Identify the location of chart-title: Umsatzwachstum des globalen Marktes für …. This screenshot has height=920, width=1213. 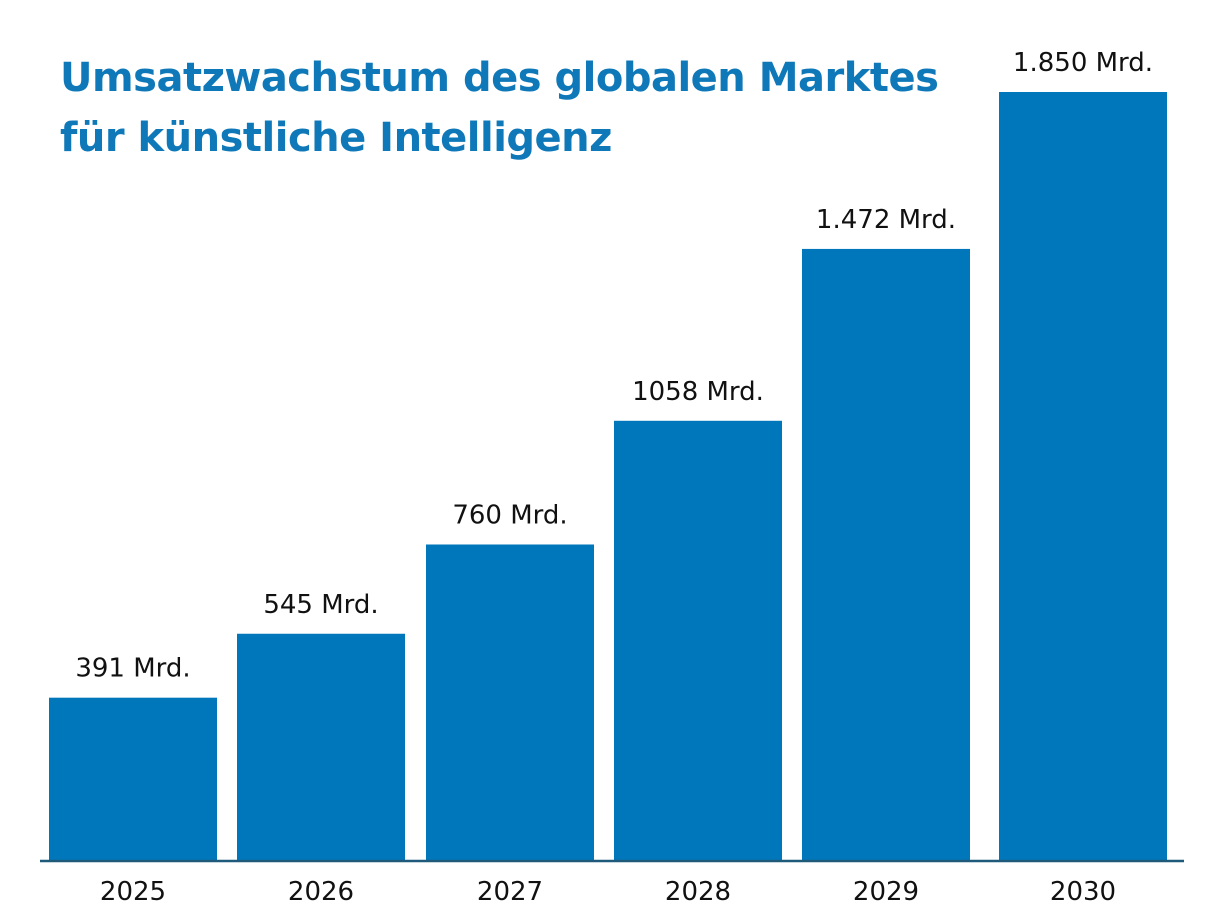
(499, 108).